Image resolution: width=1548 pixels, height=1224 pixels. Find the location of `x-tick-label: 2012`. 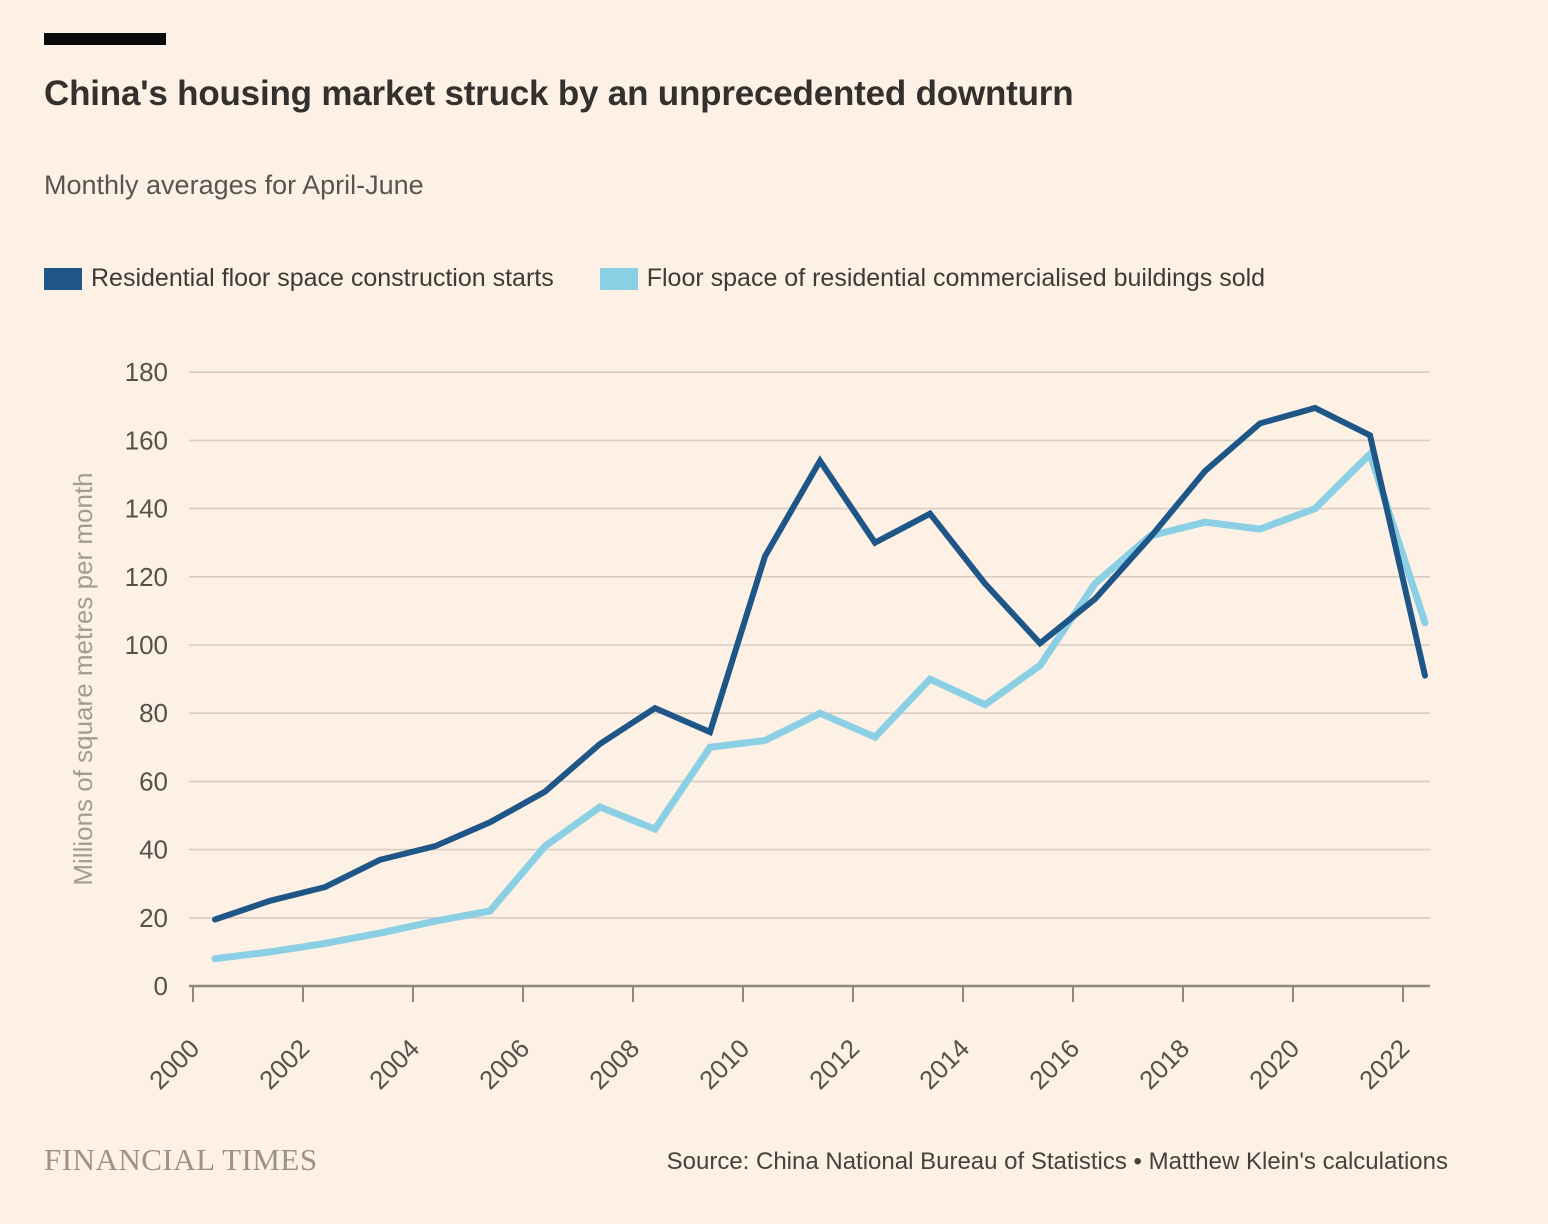

x-tick-label: 2012 is located at coordinates (834, 1064).